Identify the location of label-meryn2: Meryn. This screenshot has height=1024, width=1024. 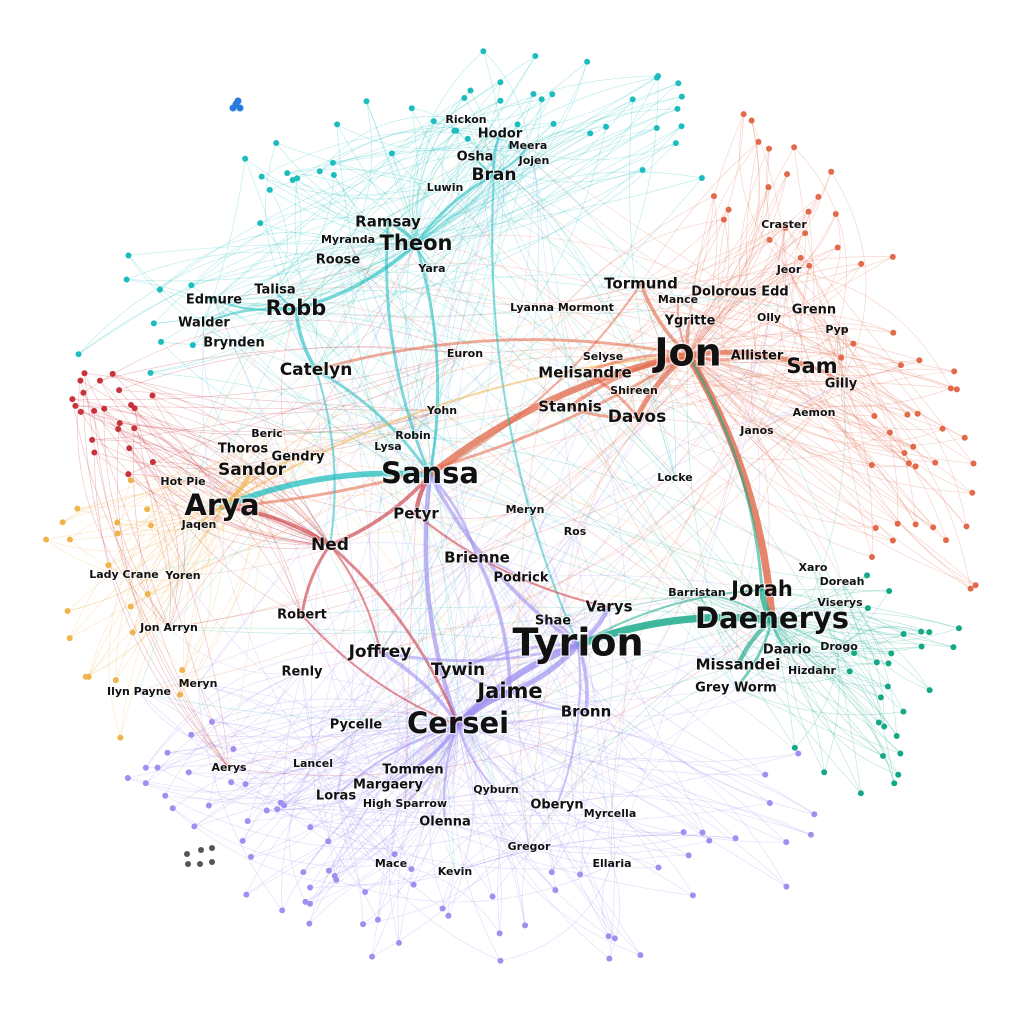
(525, 509).